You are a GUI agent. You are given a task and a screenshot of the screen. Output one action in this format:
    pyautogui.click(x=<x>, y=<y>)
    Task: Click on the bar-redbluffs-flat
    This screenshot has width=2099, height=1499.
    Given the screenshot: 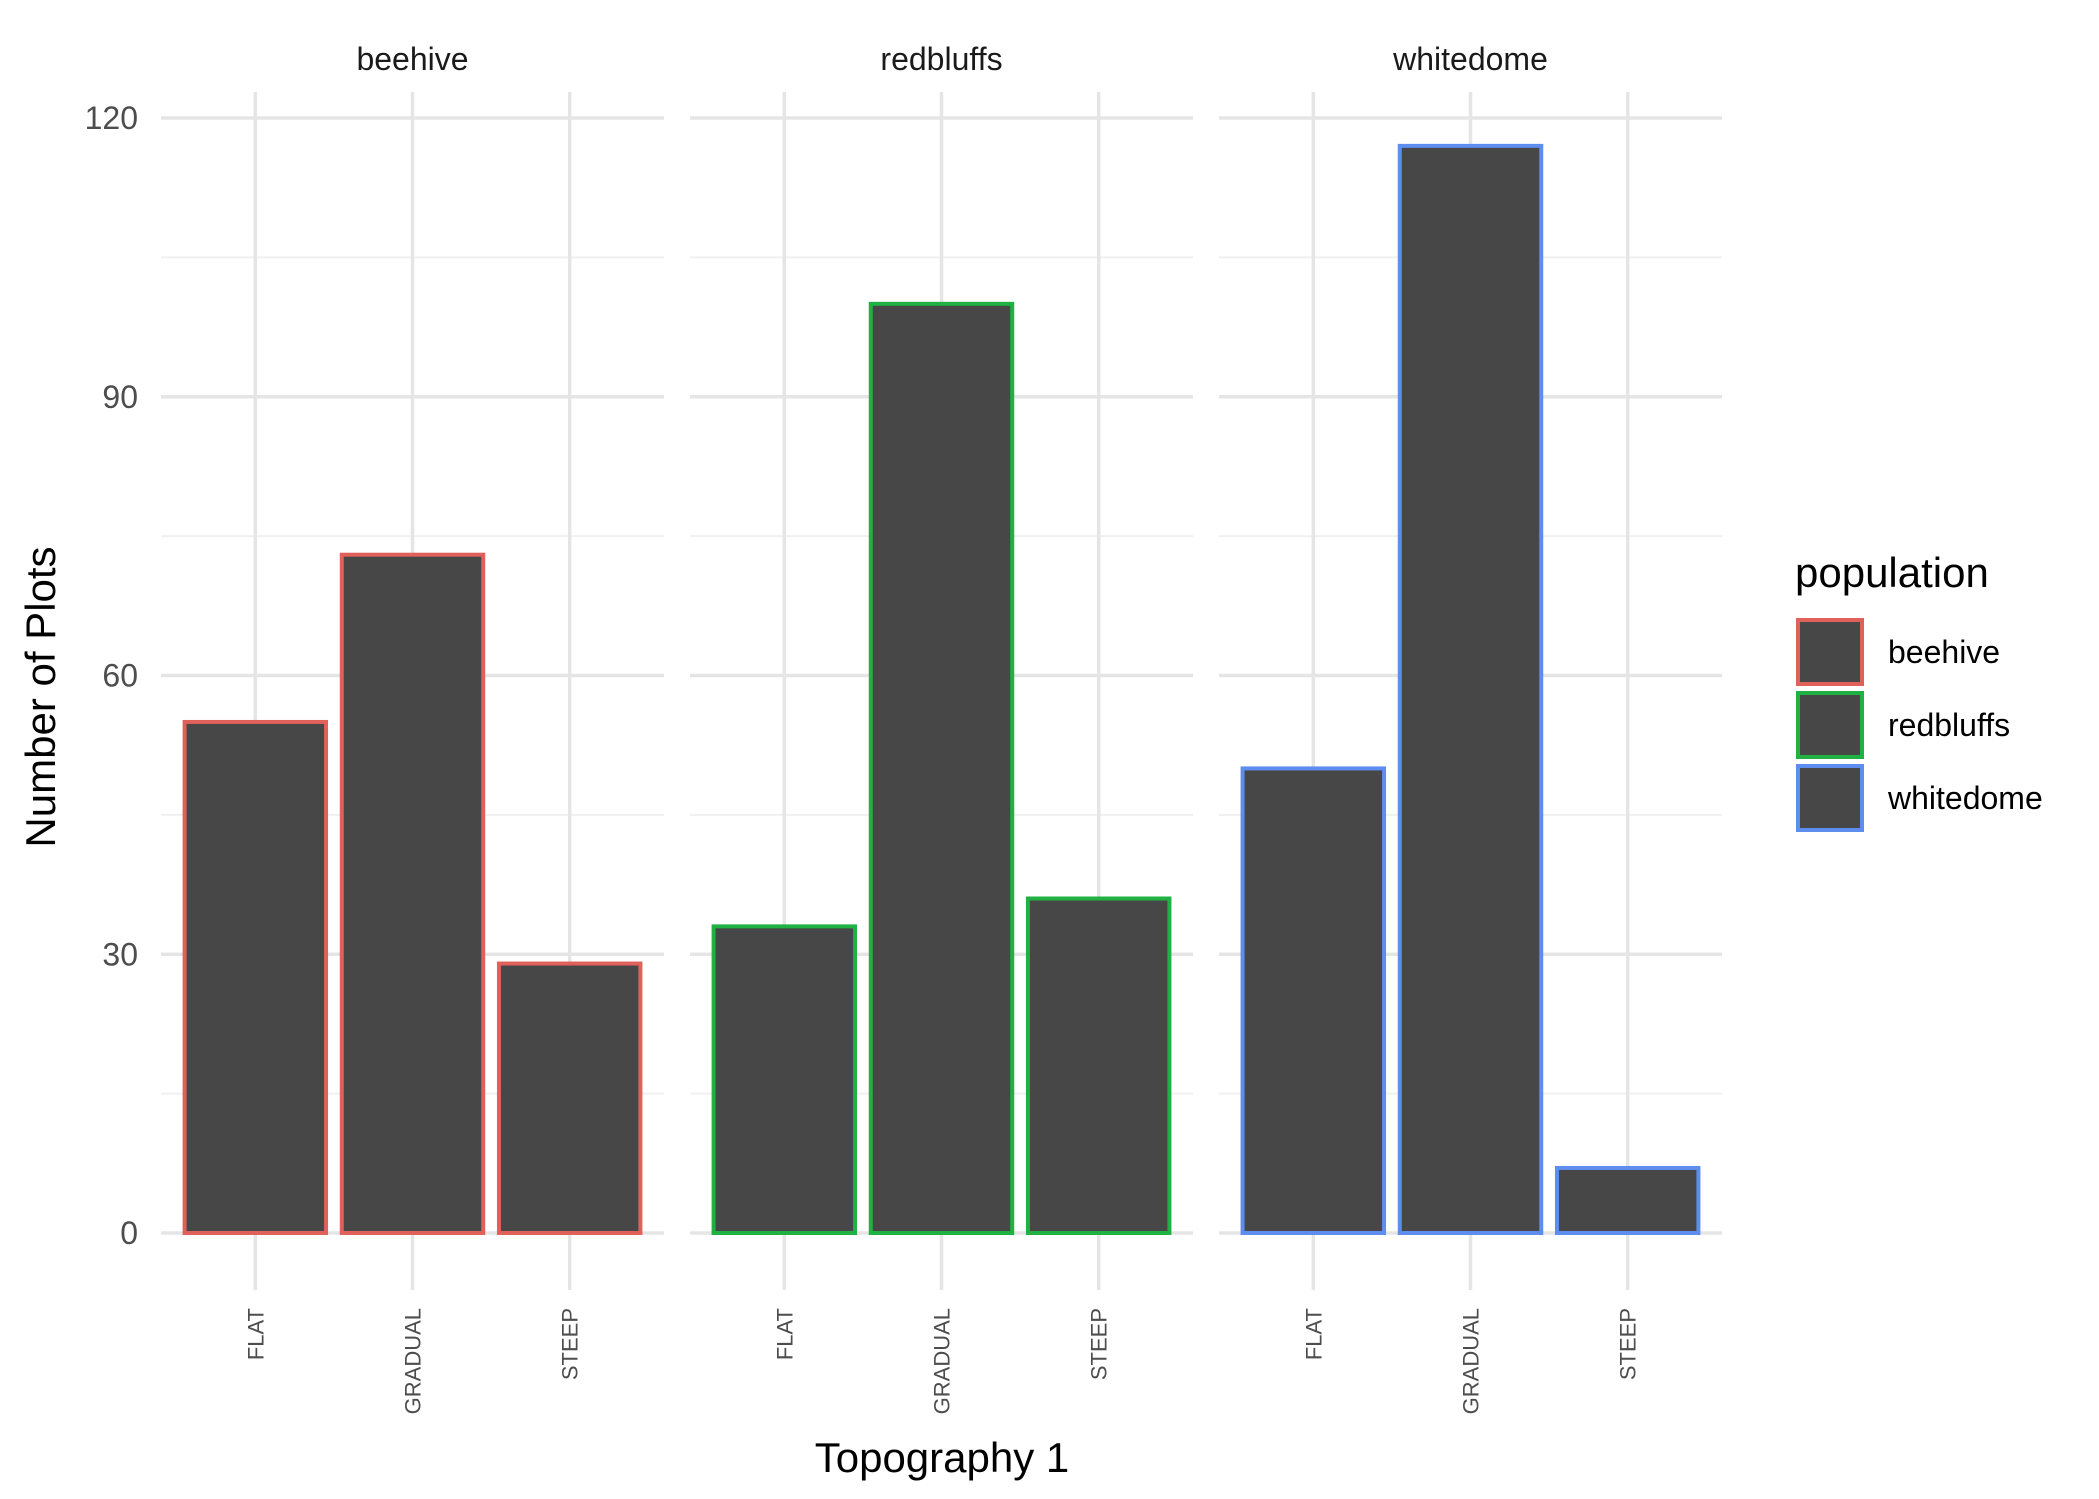 What is the action you would take?
    pyautogui.click(x=784, y=1079)
    